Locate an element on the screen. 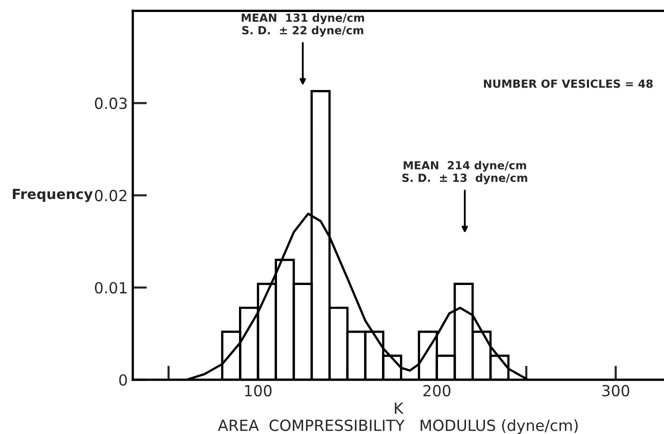 The image size is (664, 434). y-axis-title: Frequency is located at coordinates (52, 195).